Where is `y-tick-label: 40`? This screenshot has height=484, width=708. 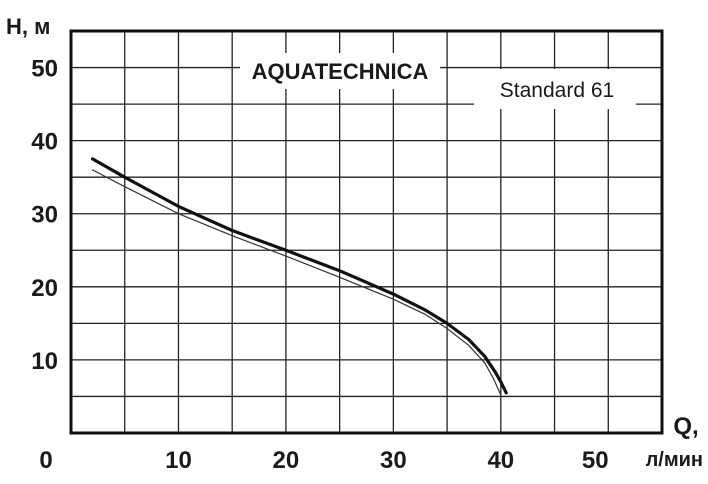 y-tick-label: 40 is located at coordinates (44, 142).